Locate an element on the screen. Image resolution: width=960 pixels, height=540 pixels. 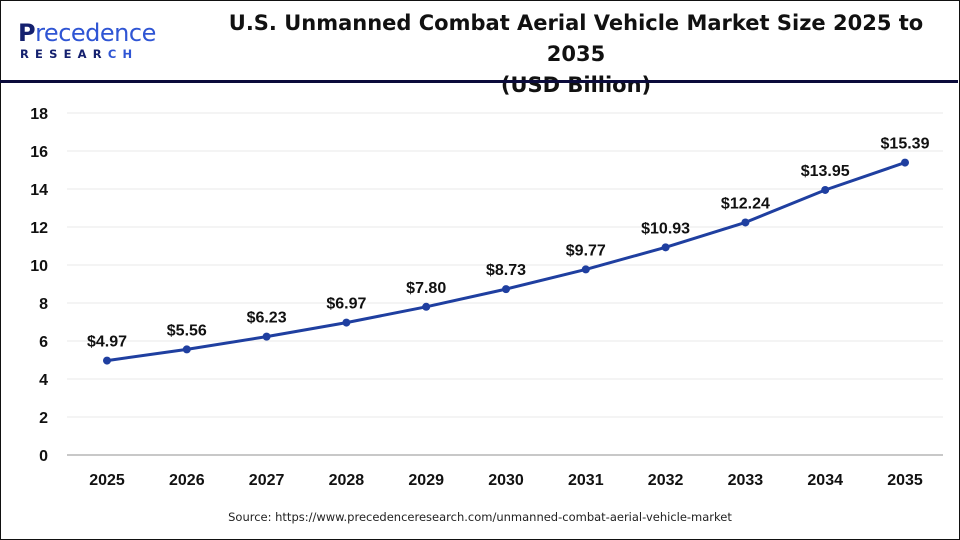
x-tick-label: 2026 is located at coordinates (187, 480).